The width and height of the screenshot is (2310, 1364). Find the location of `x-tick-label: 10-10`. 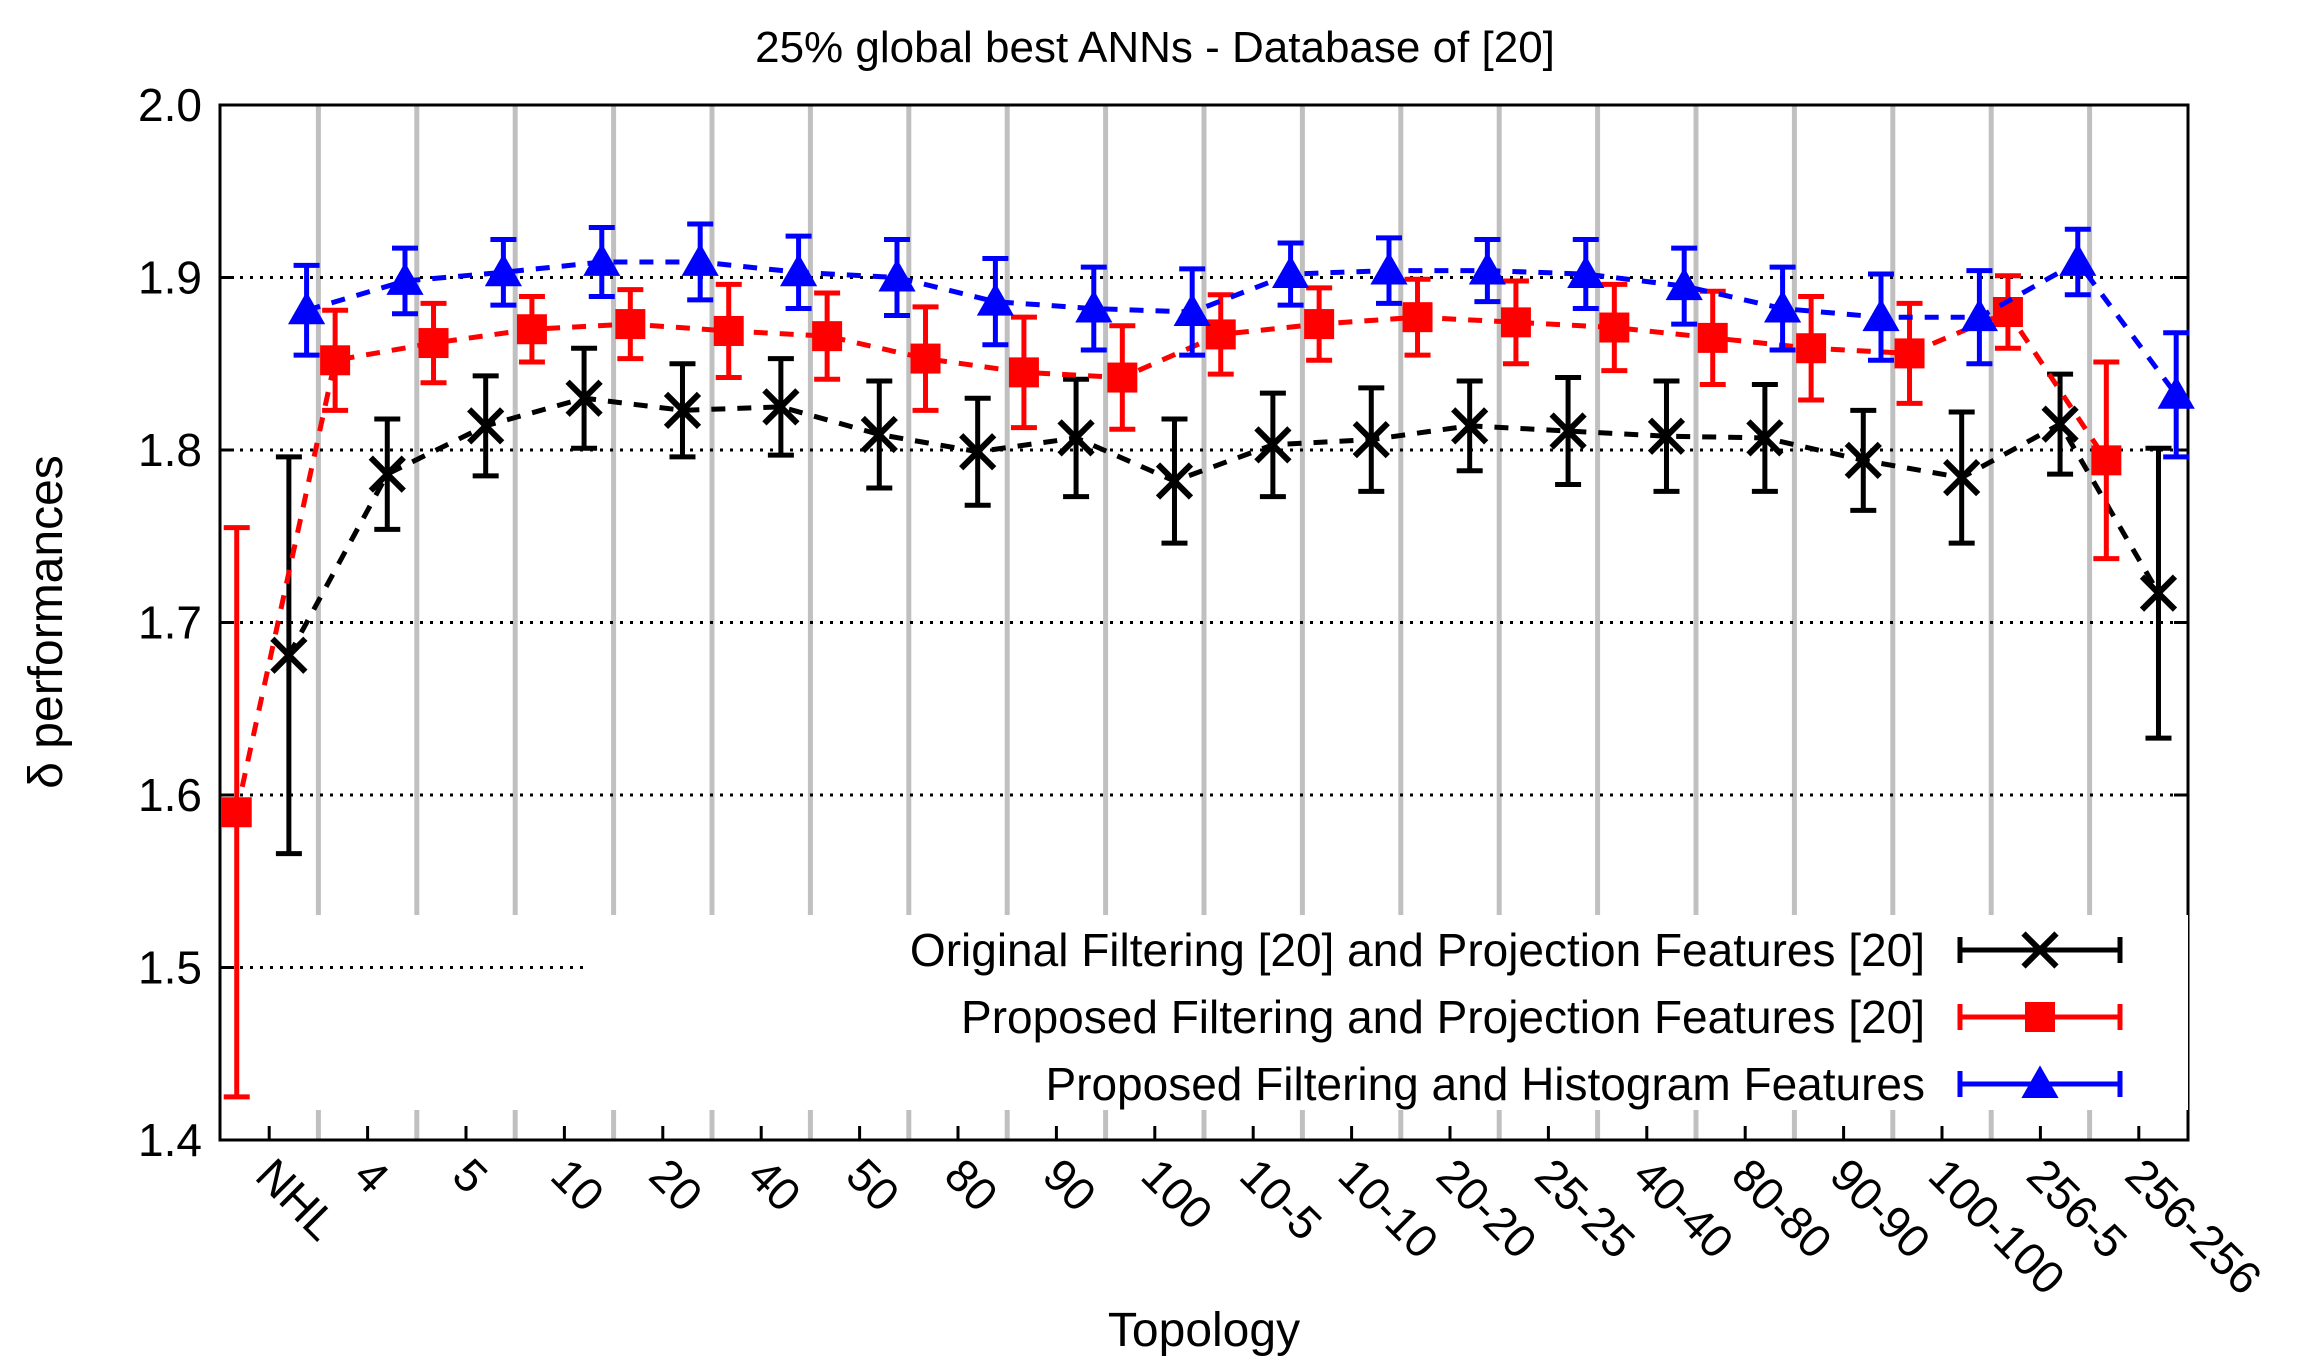

x-tick-label: 10-10 is located at coordinates (1389, 1208).